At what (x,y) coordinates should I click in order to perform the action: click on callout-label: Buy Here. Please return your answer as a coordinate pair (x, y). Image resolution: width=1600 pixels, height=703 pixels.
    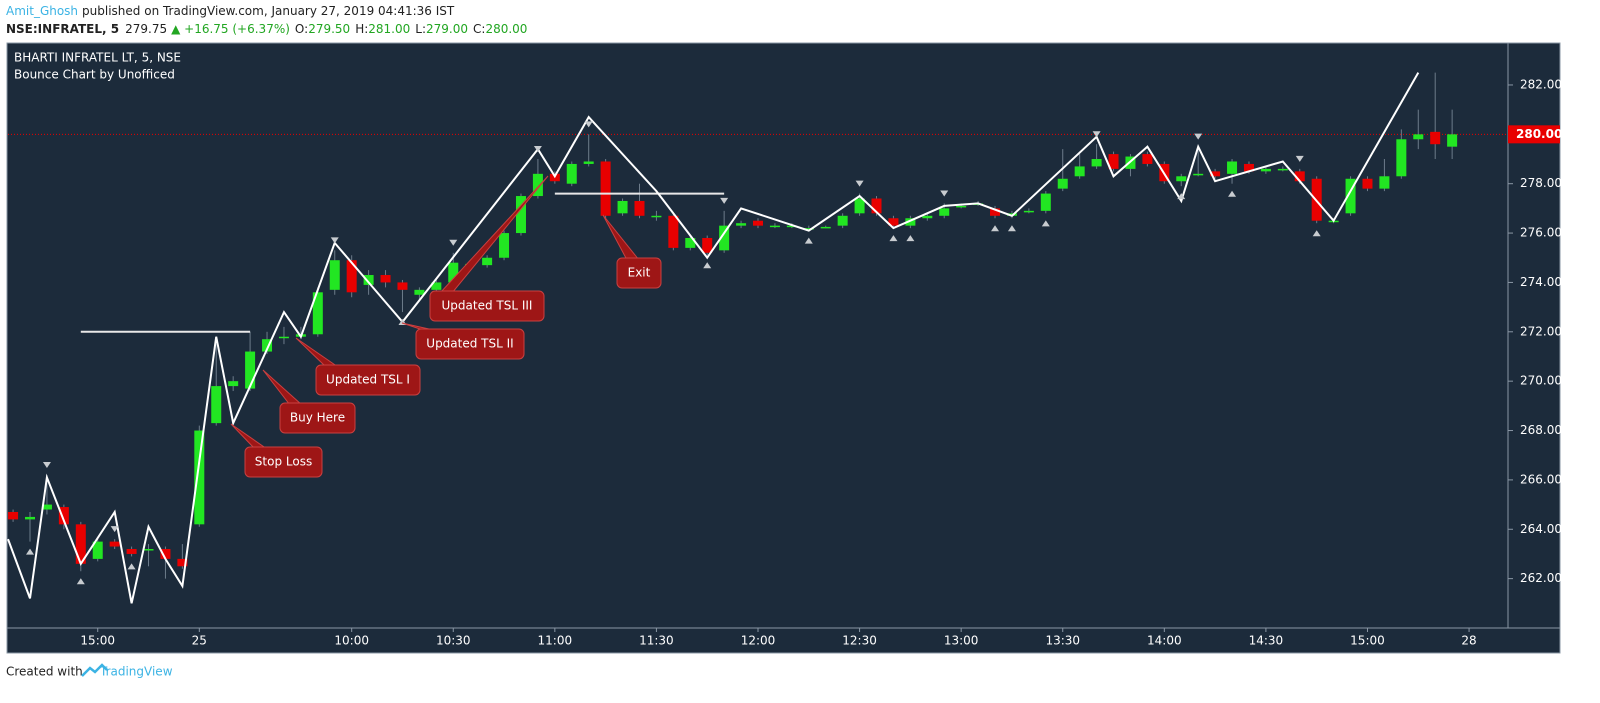
    Looking at the image, I should click on (317, 418).